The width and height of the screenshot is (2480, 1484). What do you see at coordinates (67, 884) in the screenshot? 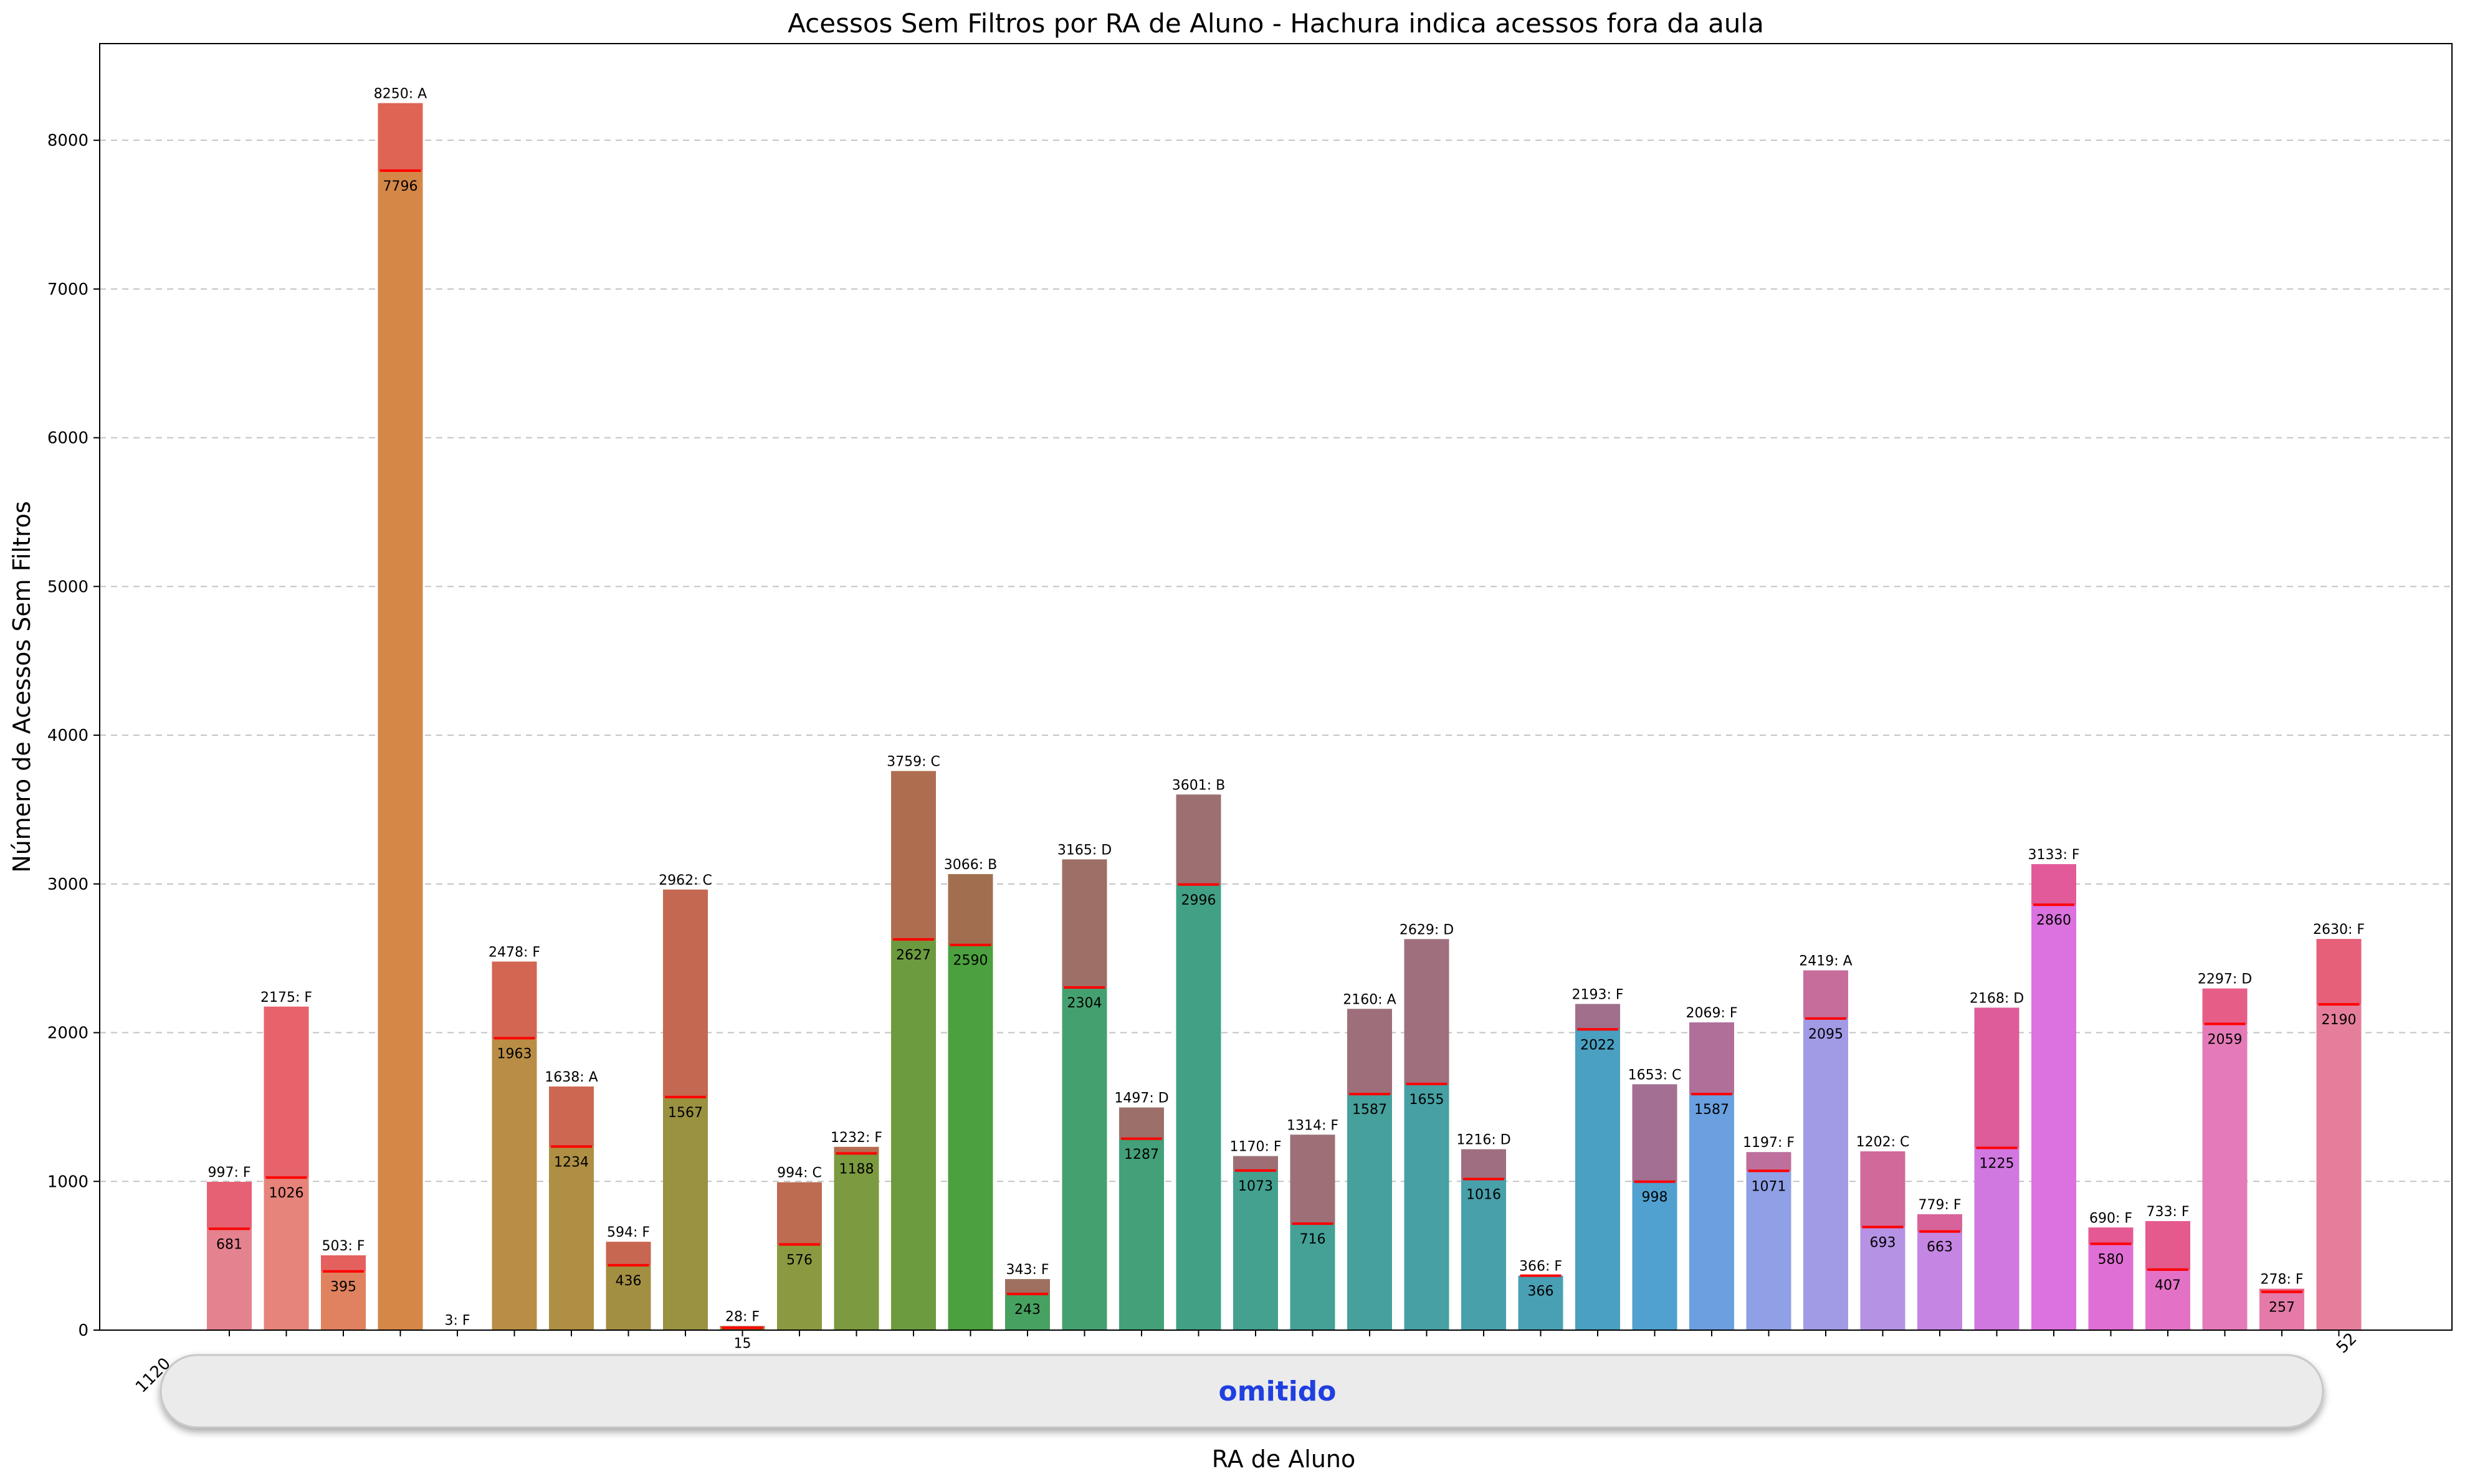
I see `y-tick-label: 3000` at bounding box center [67, 884].